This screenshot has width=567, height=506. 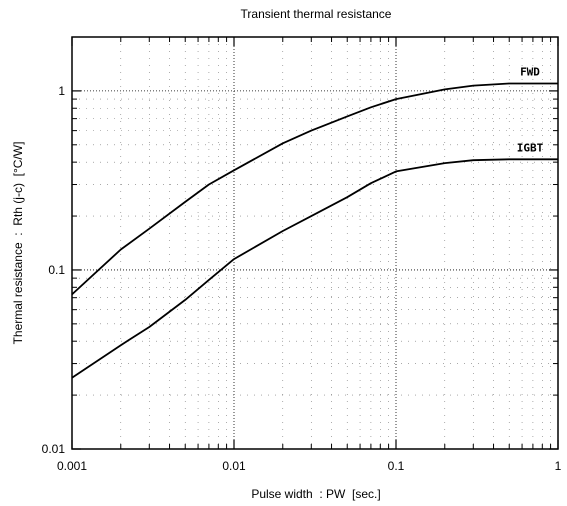 I want to click on series-label-igbt: IGBT, so click(x=530, y=147).